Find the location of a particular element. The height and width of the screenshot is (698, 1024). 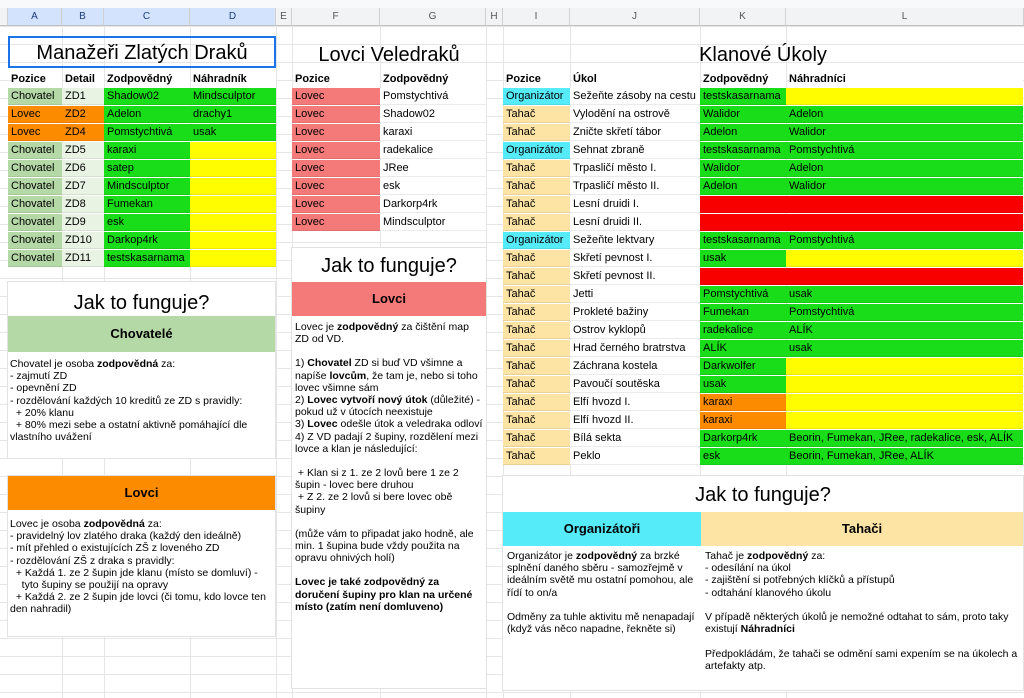

howto2-title: Jak to funguje? is located at coordinates (389, 266).